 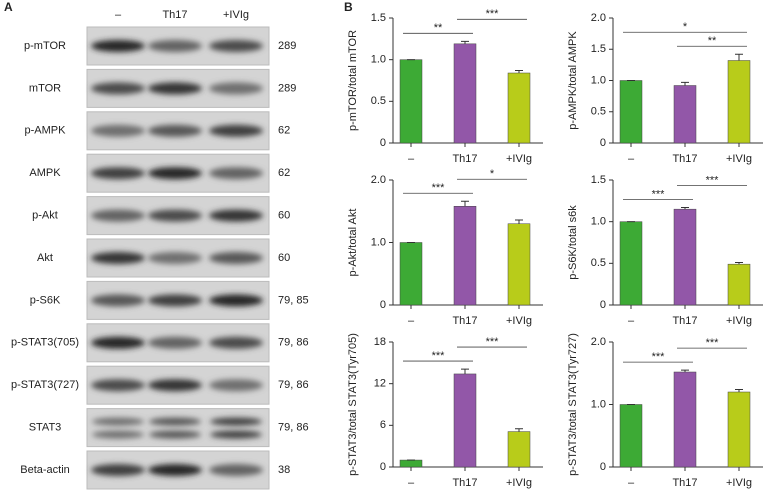 I want to click on protein-label: Akt, so click(x=45, y=258).